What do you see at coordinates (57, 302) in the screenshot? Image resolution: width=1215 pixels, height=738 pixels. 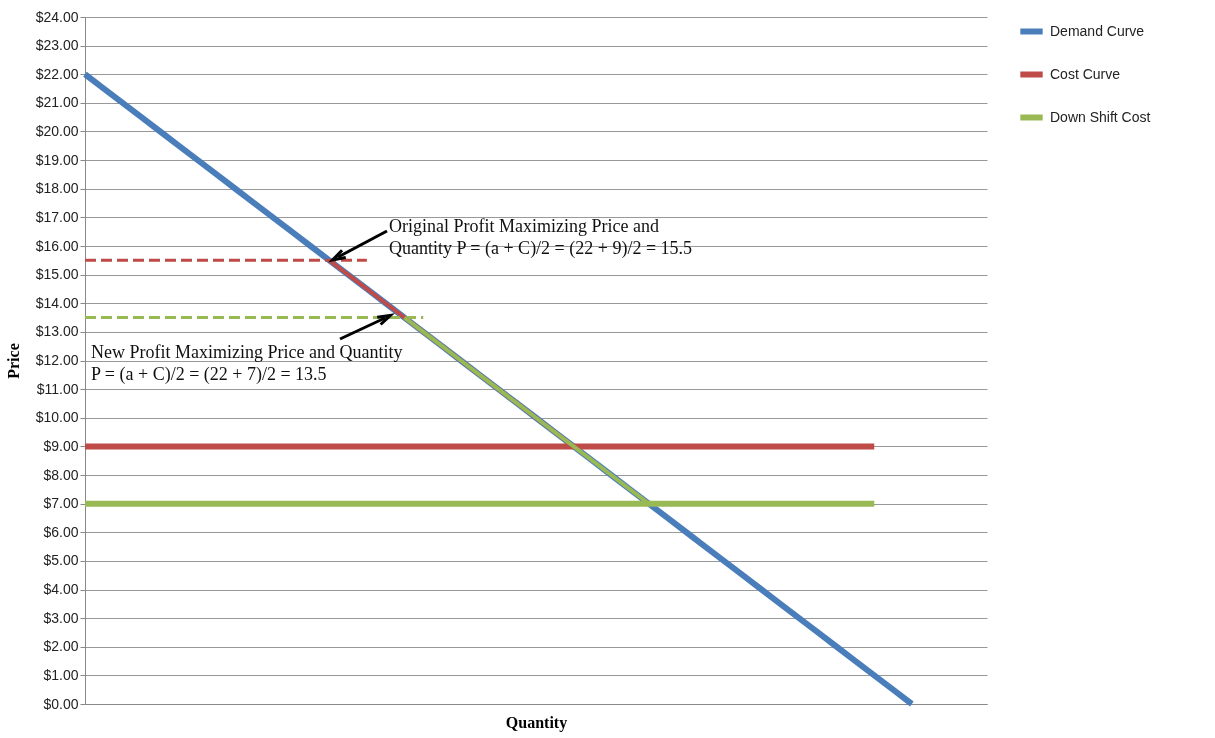 I see `y-tick-label: $14.00` at bounding box center [57, 302].